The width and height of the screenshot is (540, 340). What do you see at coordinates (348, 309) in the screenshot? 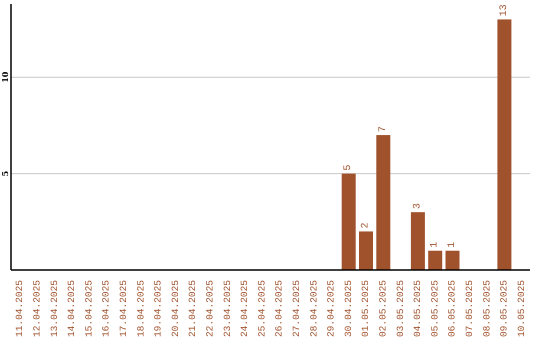
I see `x-tick-label: 30.04.2025` at bounding box center [348, 309].